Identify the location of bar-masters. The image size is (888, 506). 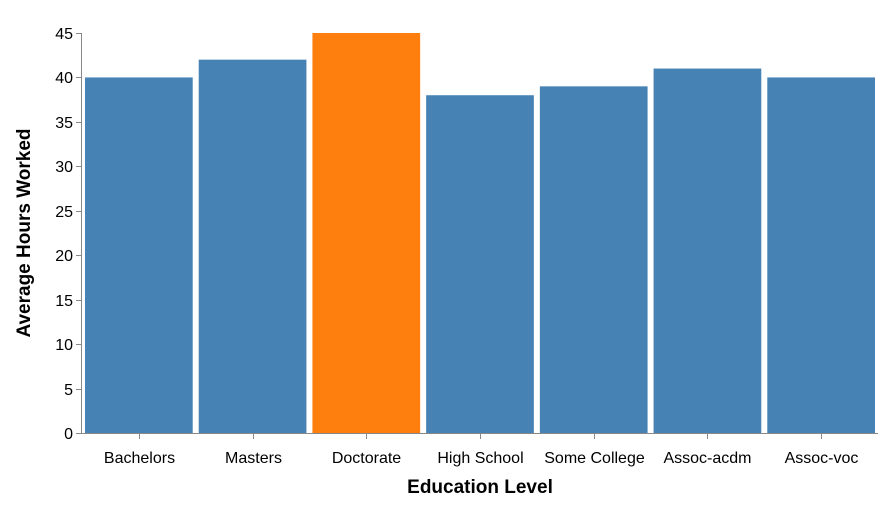
(252, 246).